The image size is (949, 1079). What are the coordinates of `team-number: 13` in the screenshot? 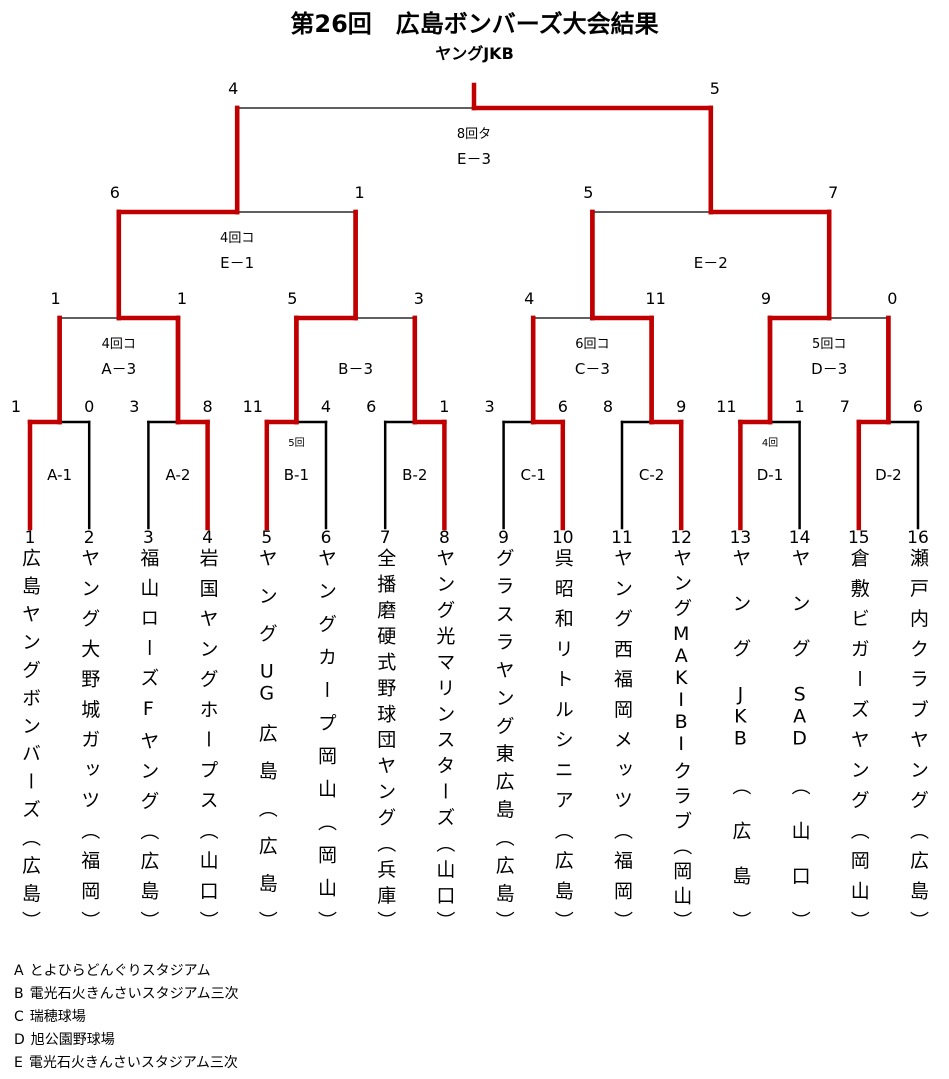 It's located at (740, 538).